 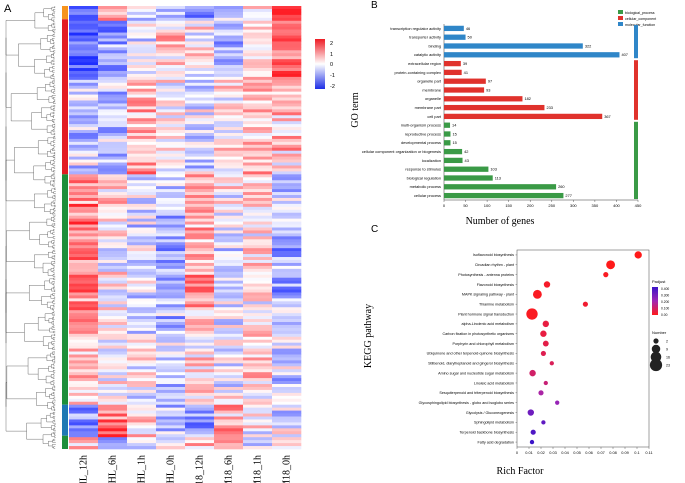 I want to click on kegg-pathway-label: Glycolysis / Gluconeogenesis, so click(x=490, y=413).